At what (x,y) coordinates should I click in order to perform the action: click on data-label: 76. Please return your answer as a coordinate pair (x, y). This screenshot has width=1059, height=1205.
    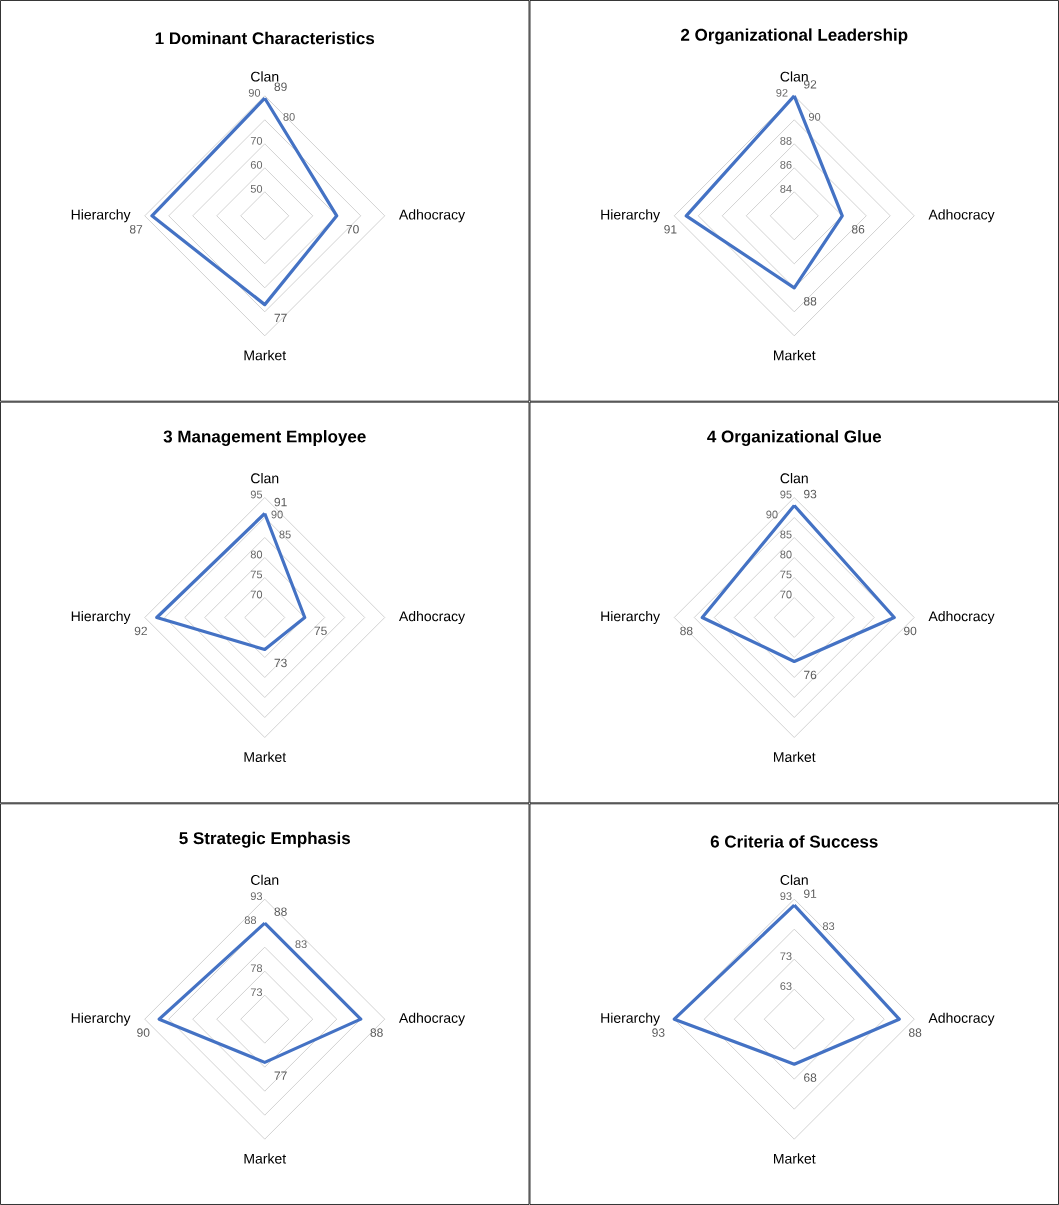
    Looking at the image, I should click on (810, 675).